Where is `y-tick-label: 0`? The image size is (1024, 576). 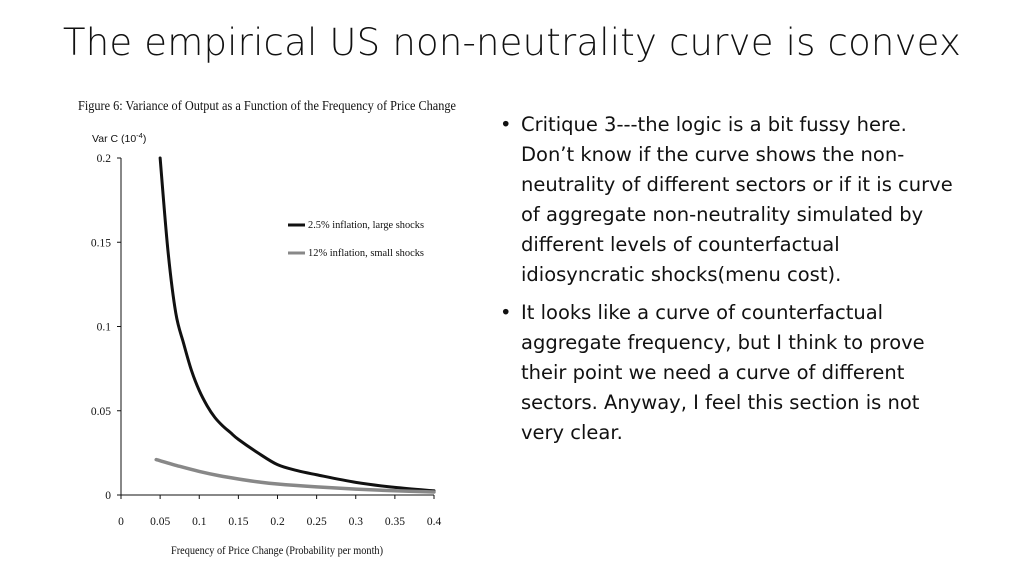 y-tick-label: 0 is located at coordinates (108, 496).